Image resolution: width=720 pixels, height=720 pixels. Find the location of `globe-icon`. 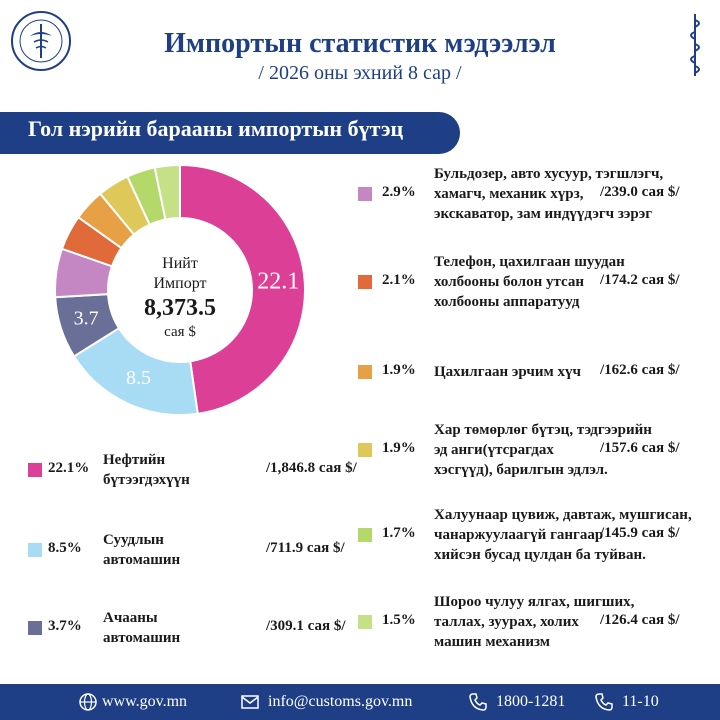

globe-icon is located at coordinates (88, 702).